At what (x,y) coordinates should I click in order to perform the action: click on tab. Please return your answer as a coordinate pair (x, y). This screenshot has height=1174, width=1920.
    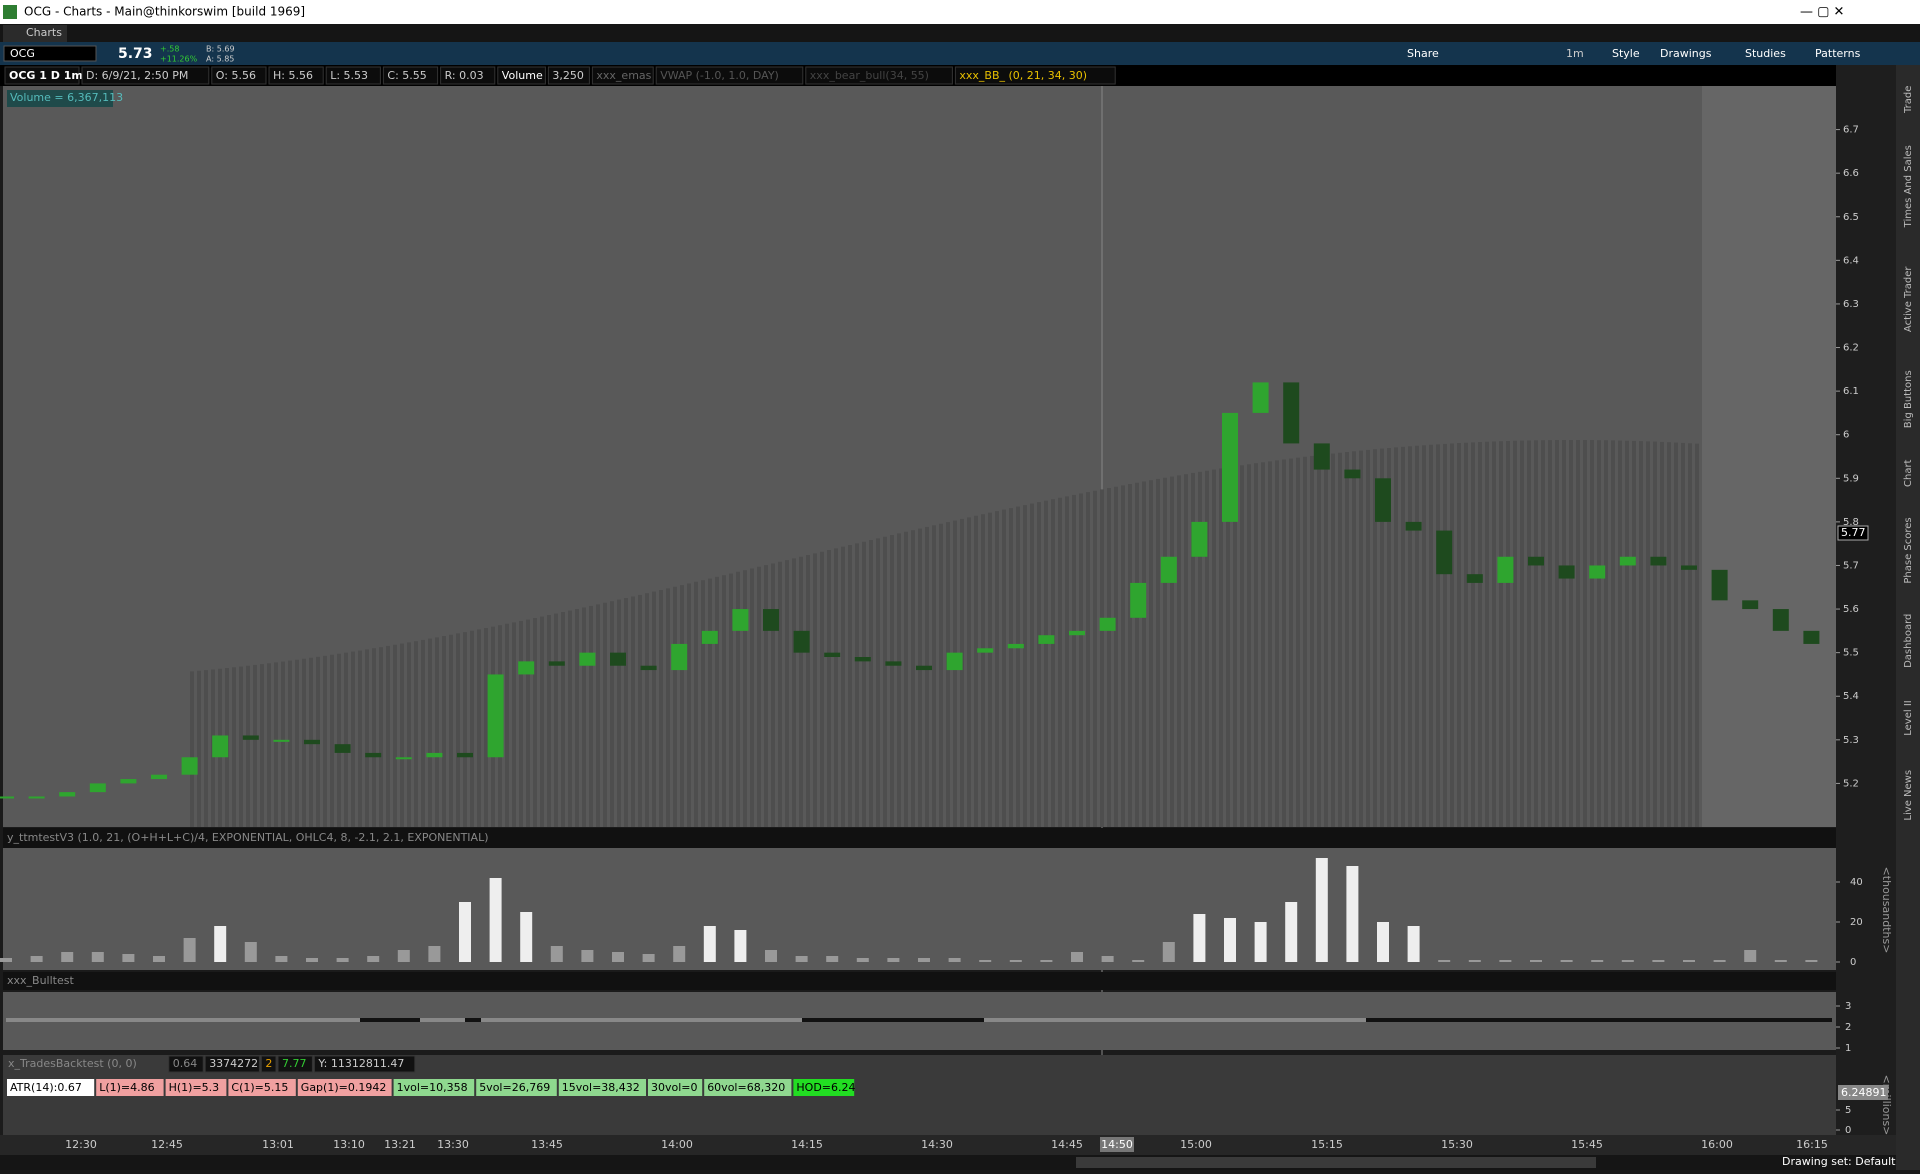
    Looking at the image, I should click on (35, 33).